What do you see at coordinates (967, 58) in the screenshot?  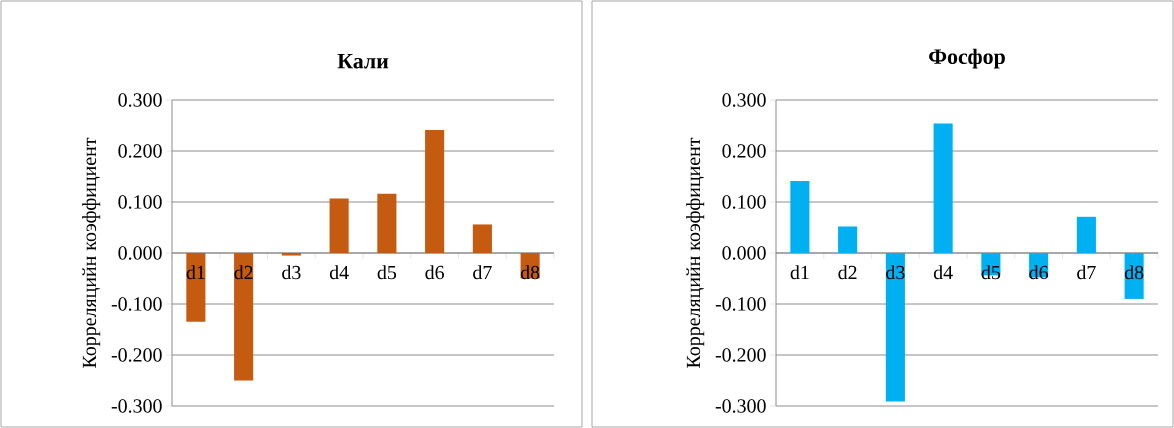 I see `chart-title: Фосфор` at bounding box center [967, 58].